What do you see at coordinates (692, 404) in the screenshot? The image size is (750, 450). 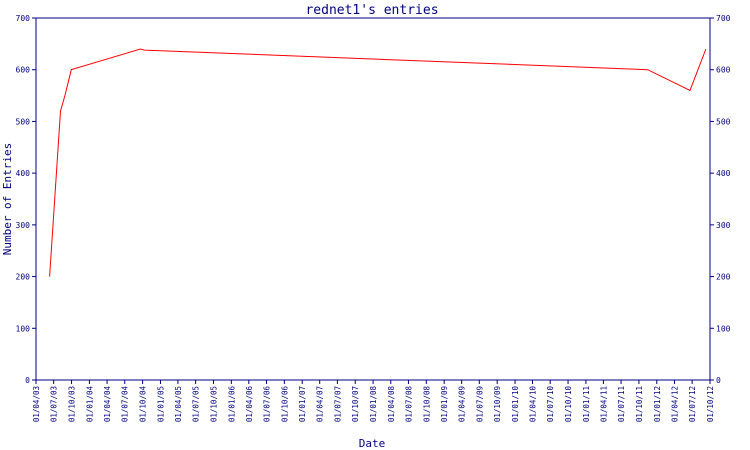 I see `x-tick-label: 01/07/12` at bounding box center [692, 404].